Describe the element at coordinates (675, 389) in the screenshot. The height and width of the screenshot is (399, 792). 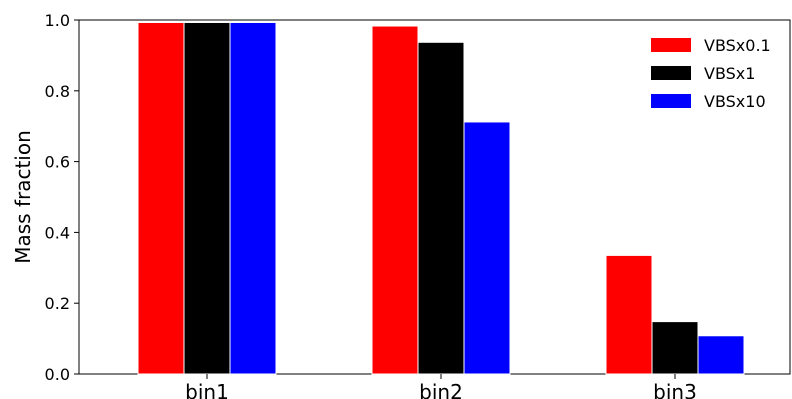
I see `x-tick-label-bin3: bin3` at that location.